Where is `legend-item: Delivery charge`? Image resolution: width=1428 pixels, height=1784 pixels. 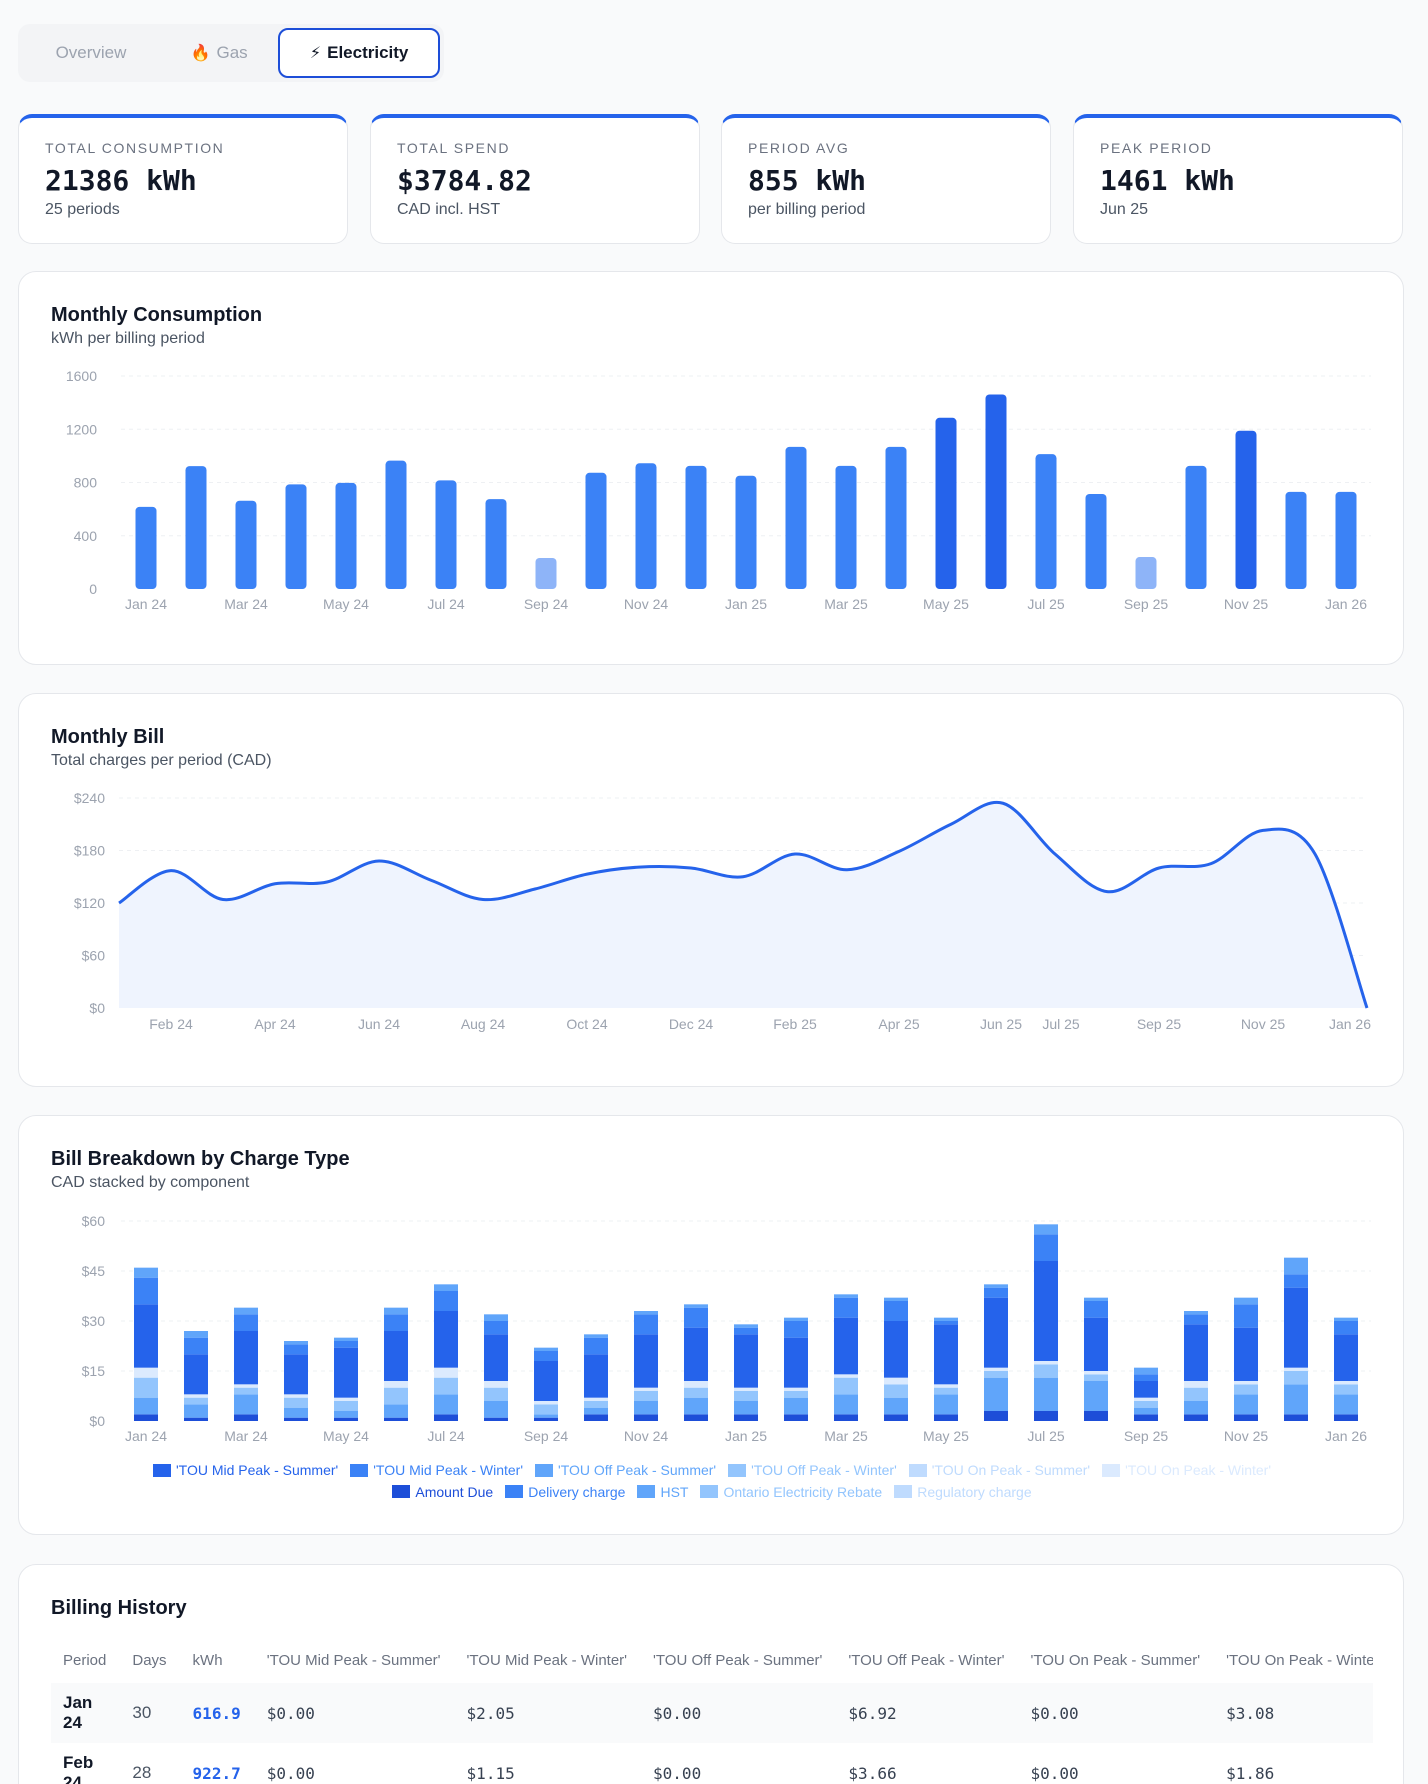
legend-item: Delivery charge is located at coordinates (565, 1492).